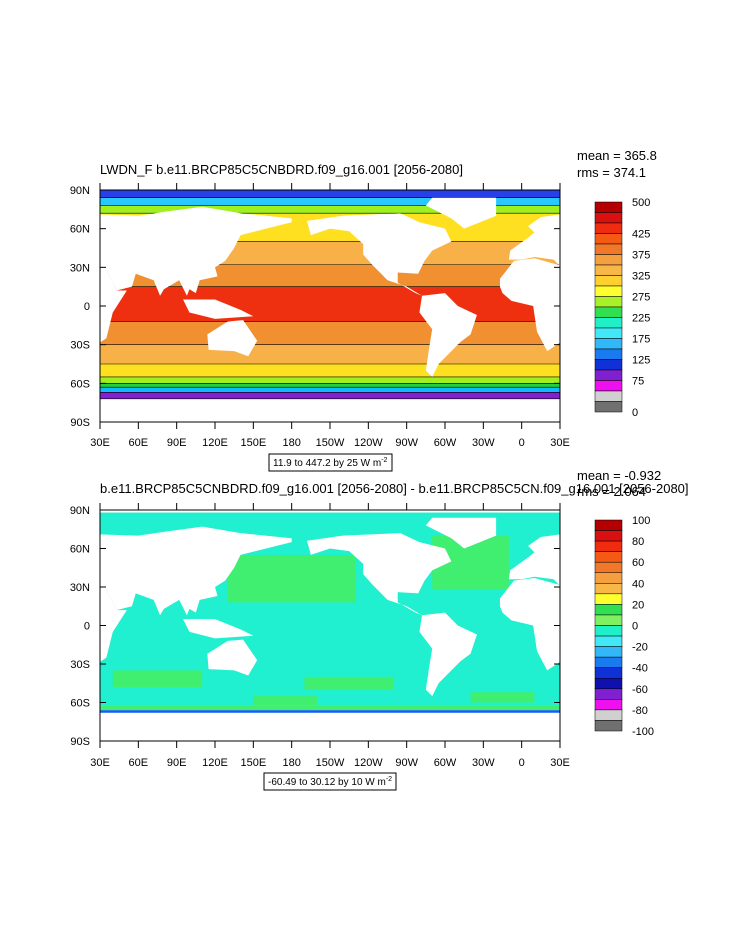 This screenshot has height=950, width=733. Describe the element at coordinates (641, 361) in the screenshot. I see `colorbar-label: 125` at that location.